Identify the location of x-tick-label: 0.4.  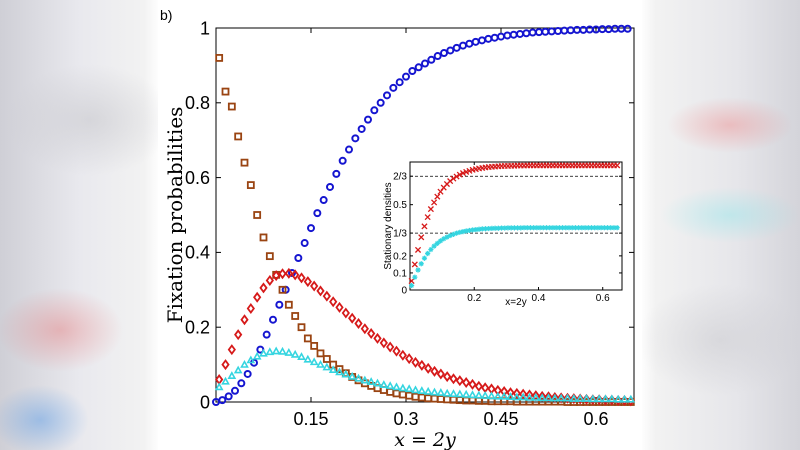
(539, 298).